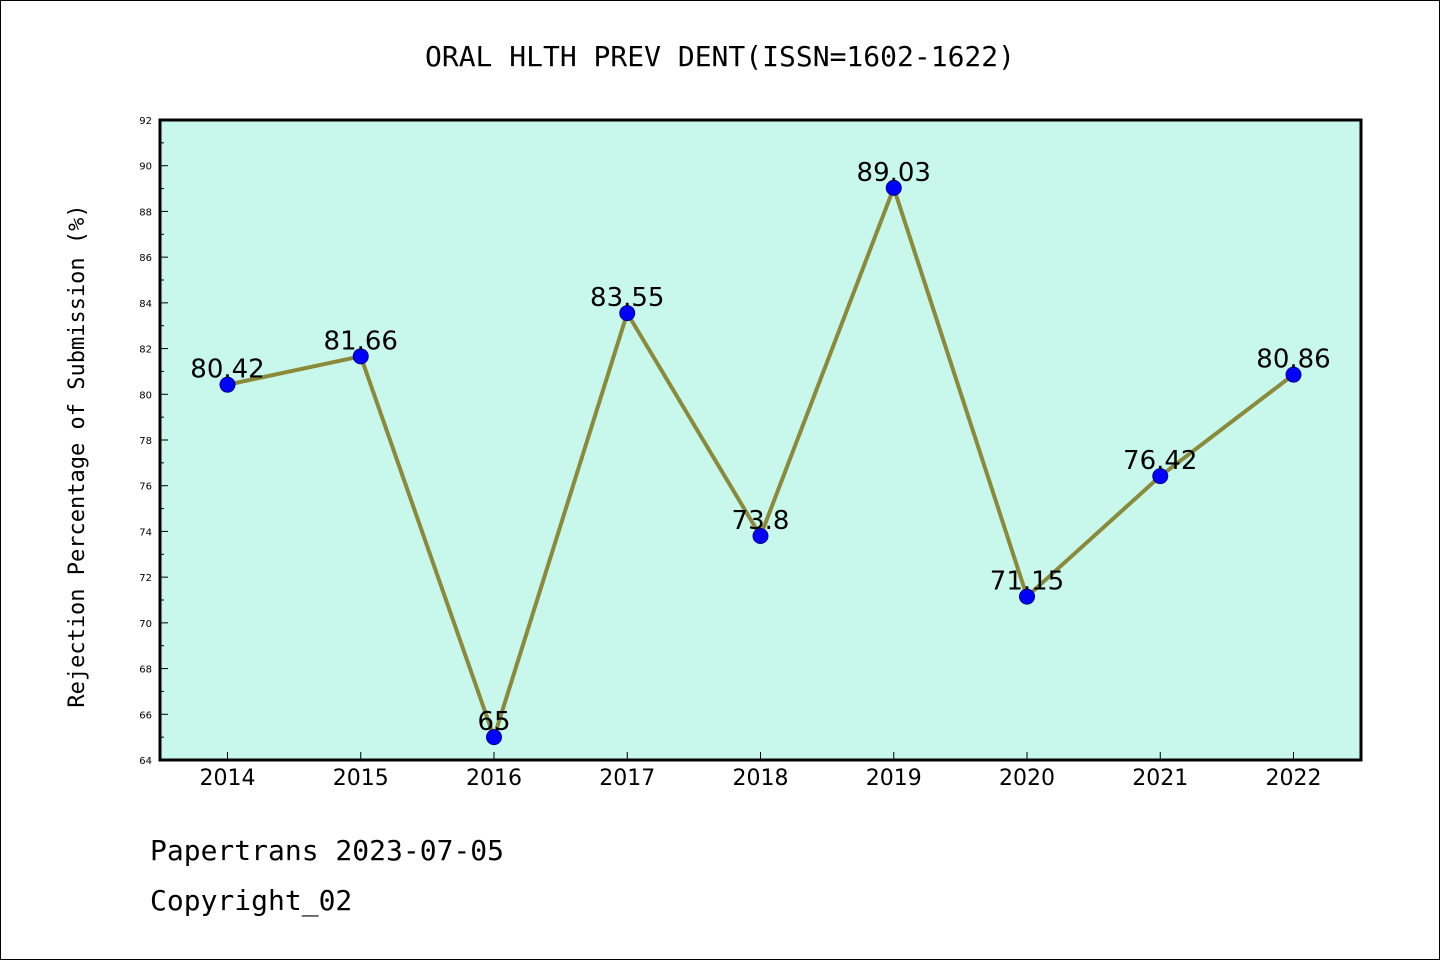 This screenshot has height=960, width=1440. What do you see at coordinates (361, 778) in the screenshot?
I see `x-tick-label: 2015` at bounding box center [361, 778].